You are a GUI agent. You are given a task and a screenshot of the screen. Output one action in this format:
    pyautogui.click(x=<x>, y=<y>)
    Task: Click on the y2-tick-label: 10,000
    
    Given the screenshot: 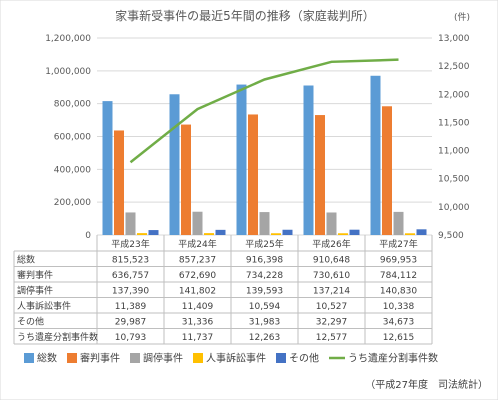 What is the action you would take?
    pyautogui.click(x=454, y=208)
    